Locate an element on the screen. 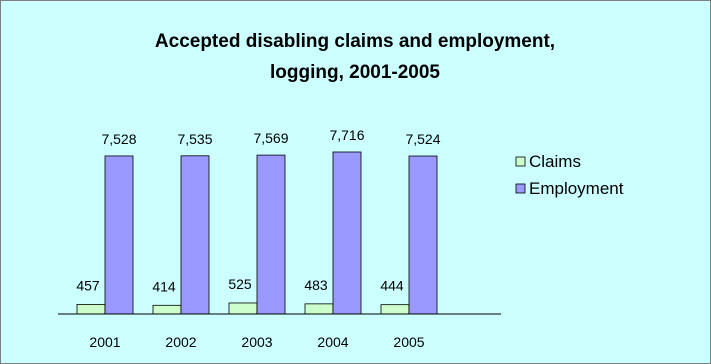 Image resolution: width=711 pixels, height=364 pixels. legend: Claims Employment is located at coordinates (569, 175).